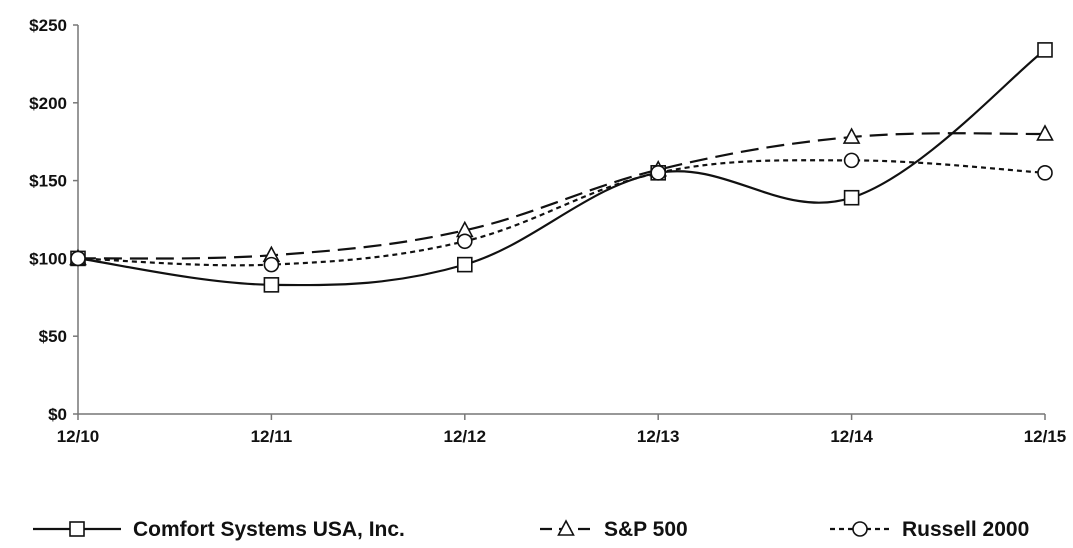 This screenshot has height=548, width=1073. Describe the element at coordinates (465, 436) in the screenshot. I see `x-tick-label: 12/12` at that location.